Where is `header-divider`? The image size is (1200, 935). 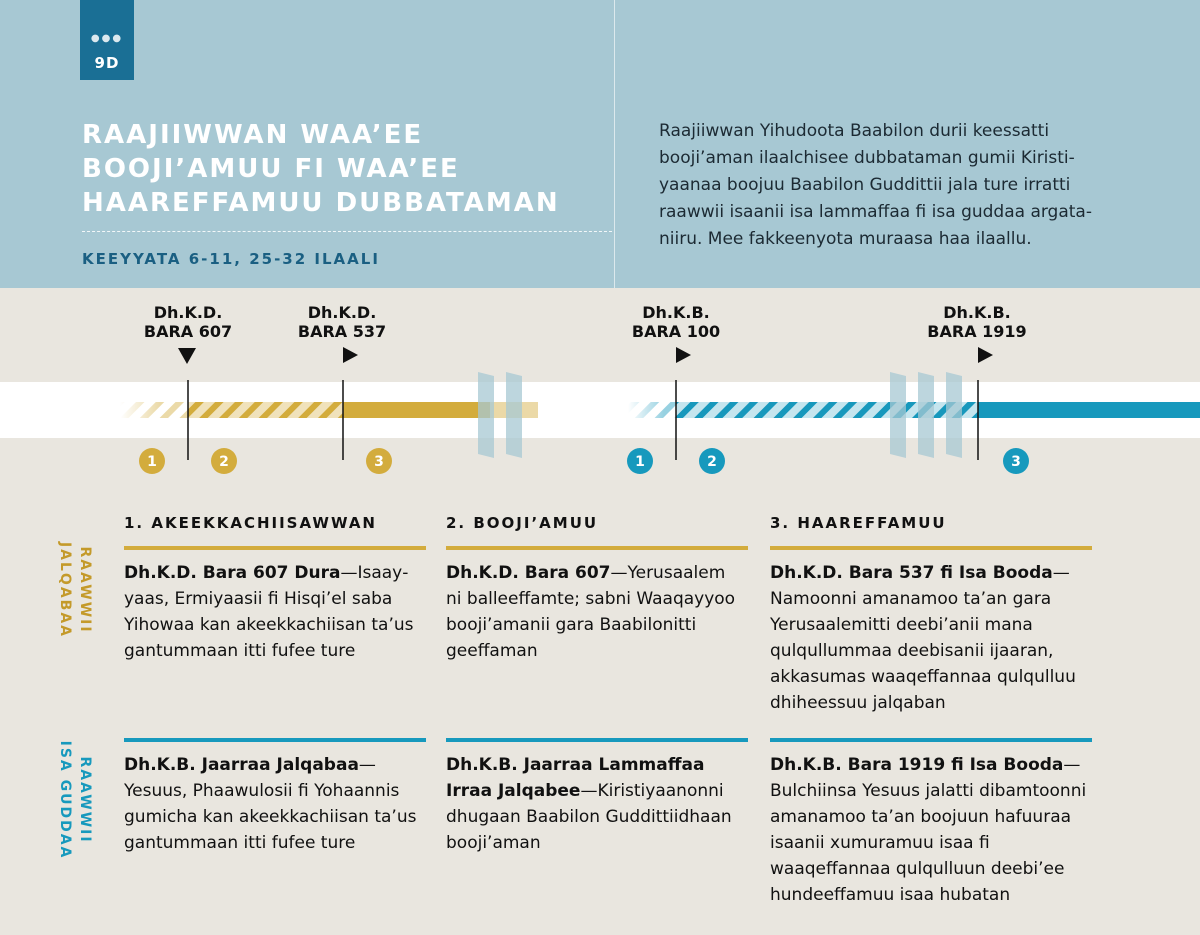 header-divider is located at coordinates (614, 144).